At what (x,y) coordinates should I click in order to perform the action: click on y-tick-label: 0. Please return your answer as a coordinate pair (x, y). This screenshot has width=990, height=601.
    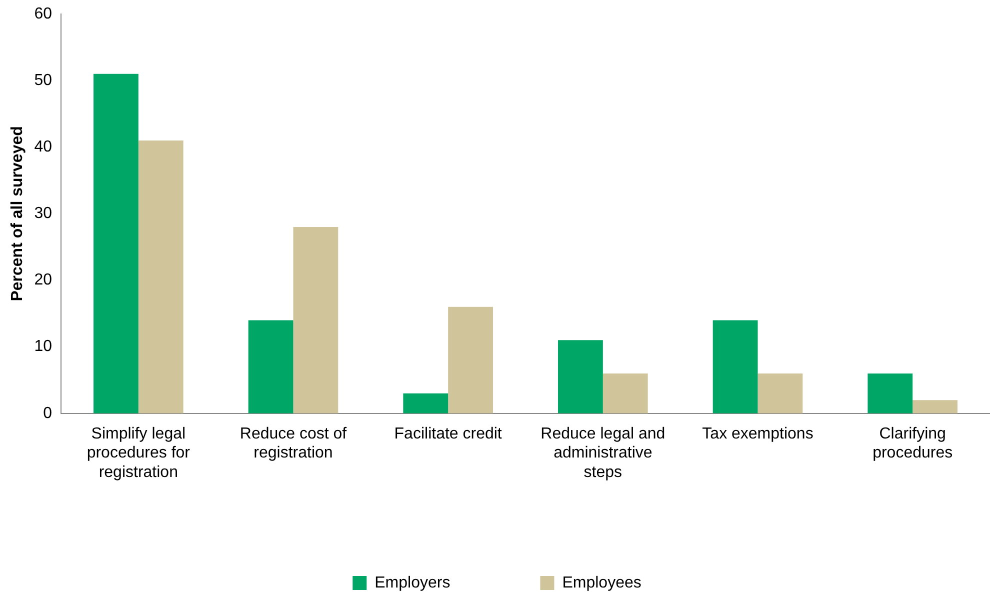
    Looking at the image, I should click on (47, 413).